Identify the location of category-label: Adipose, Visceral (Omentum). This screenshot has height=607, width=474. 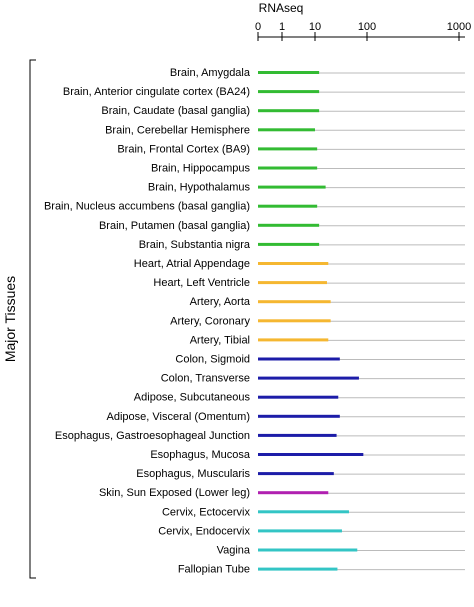
(178, 417).